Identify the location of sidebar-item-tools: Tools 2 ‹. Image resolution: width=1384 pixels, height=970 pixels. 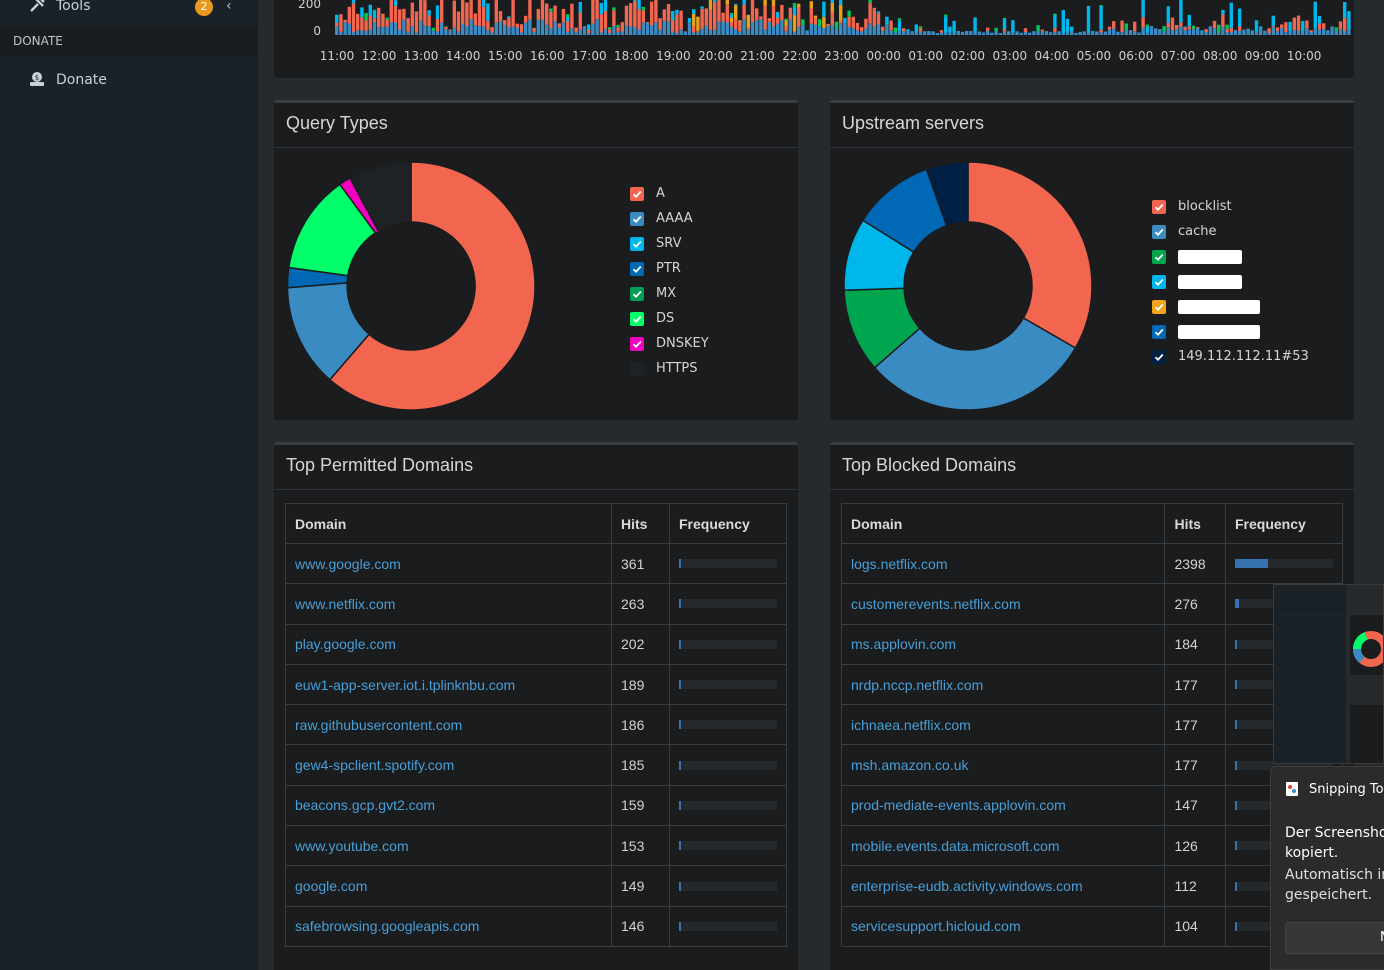
(129, 9).